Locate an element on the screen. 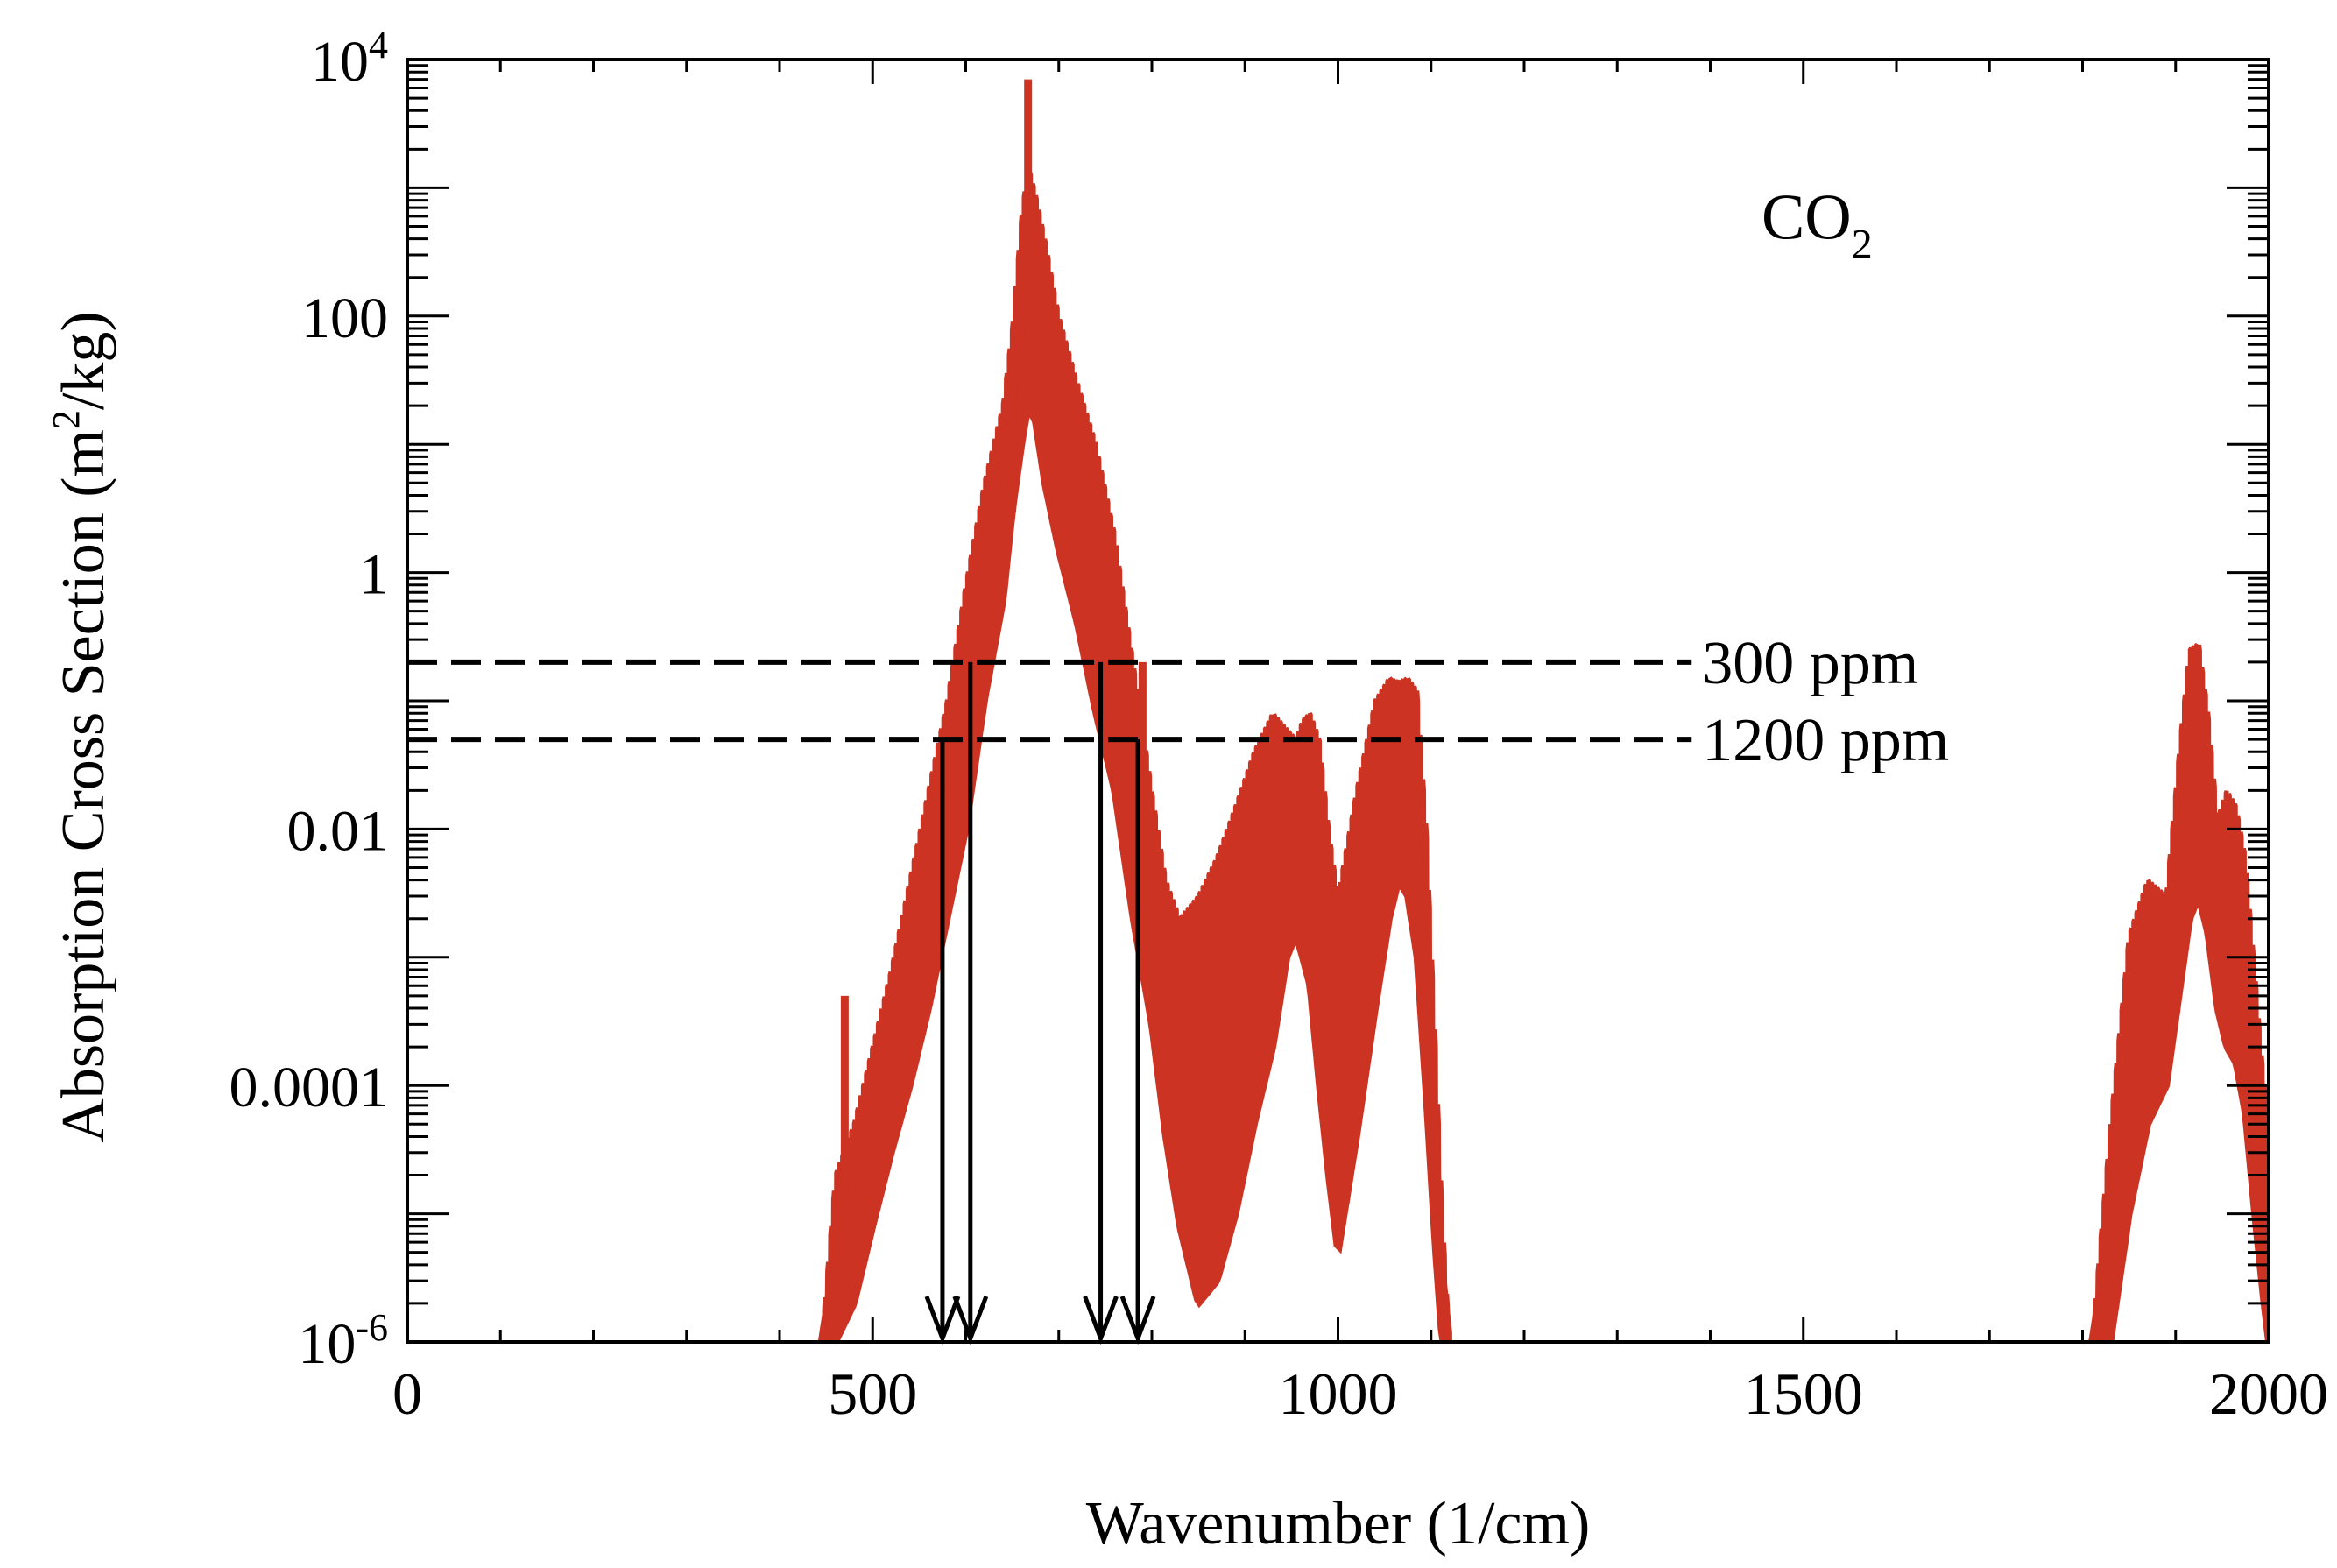 The height and width of the screenshot is (1568, 2337). x-tick-label: 500 is located at coordinates (872, 1393).